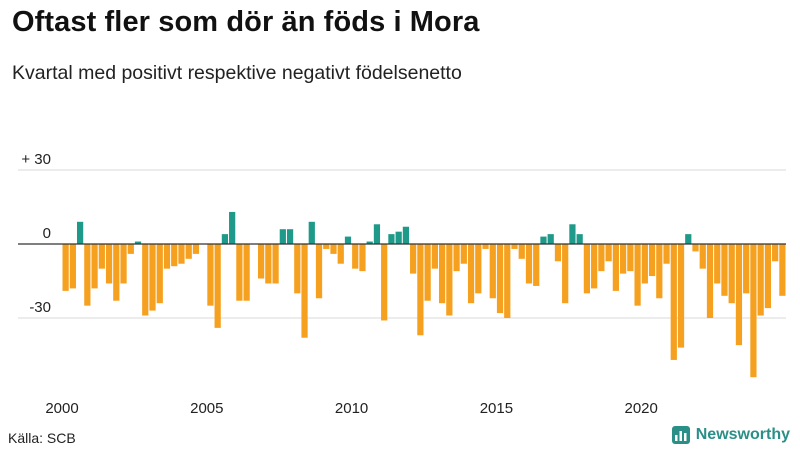 The image size is (800, 450). What do you see at coordinates (40, 307) in the screenshot?
I see `y-tick-label: -30` at bounding box center [40, 307].